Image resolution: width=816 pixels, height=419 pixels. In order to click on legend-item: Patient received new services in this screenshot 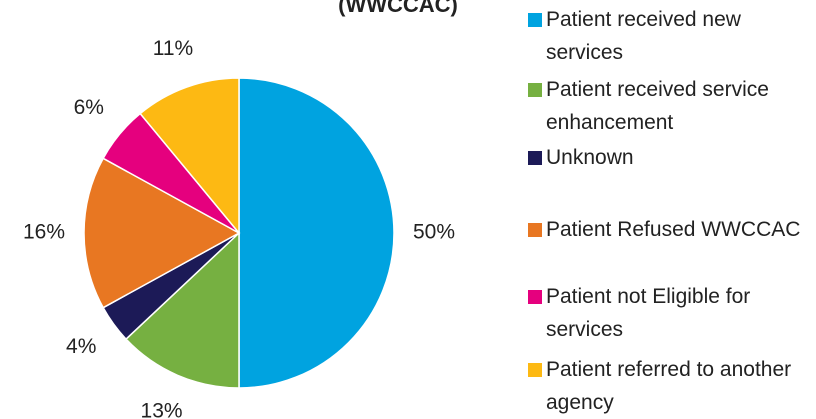, I will do `click(670, 36)`.